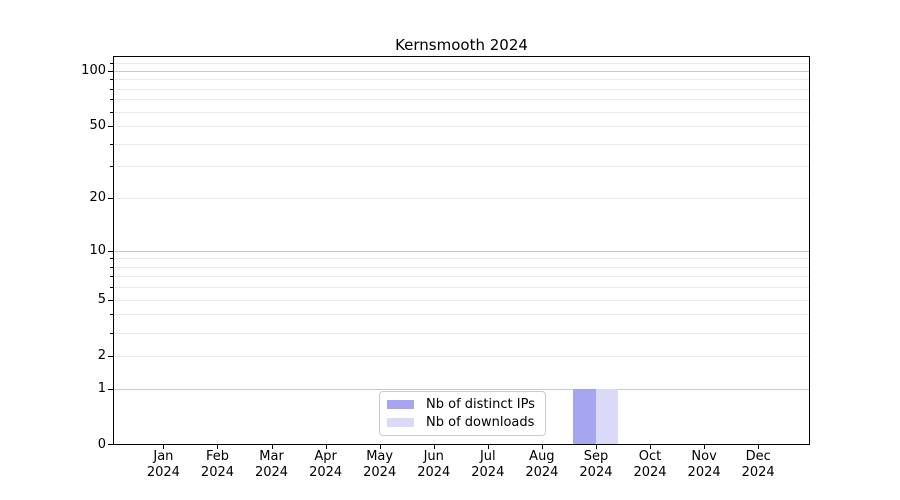 Image resolution: width=900 pixels, height=500 pixels. Describe the element at coordinates (400, 404) in the screenshot. I see `legend-swatch-distinct-ips` at that location.